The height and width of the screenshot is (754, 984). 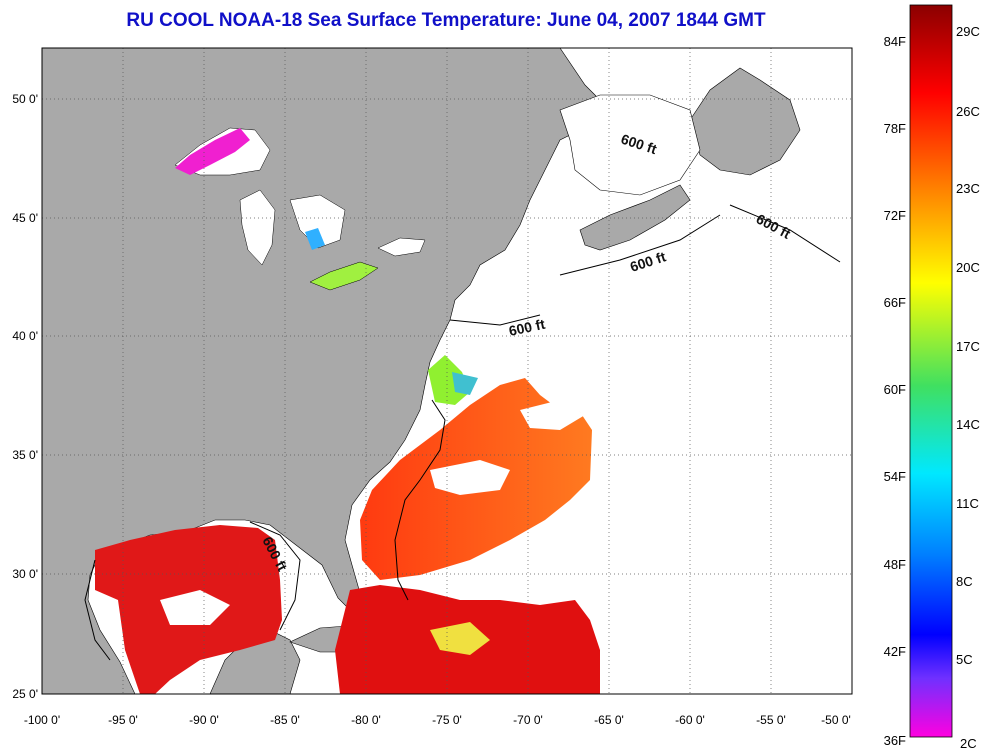 What do you see at coordinates (401, 247) in the screenshot?
I see `lake-ontario` at bounding box center [401, 247].